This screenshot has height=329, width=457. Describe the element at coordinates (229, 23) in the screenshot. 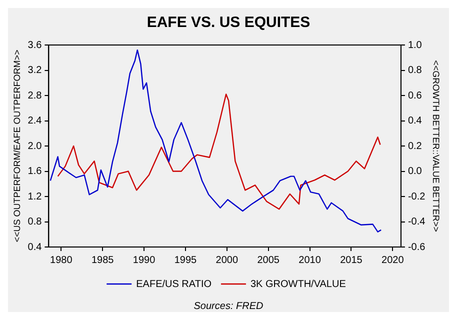

I see `chart-title: EAFE VS. US EQUITES` at that location.